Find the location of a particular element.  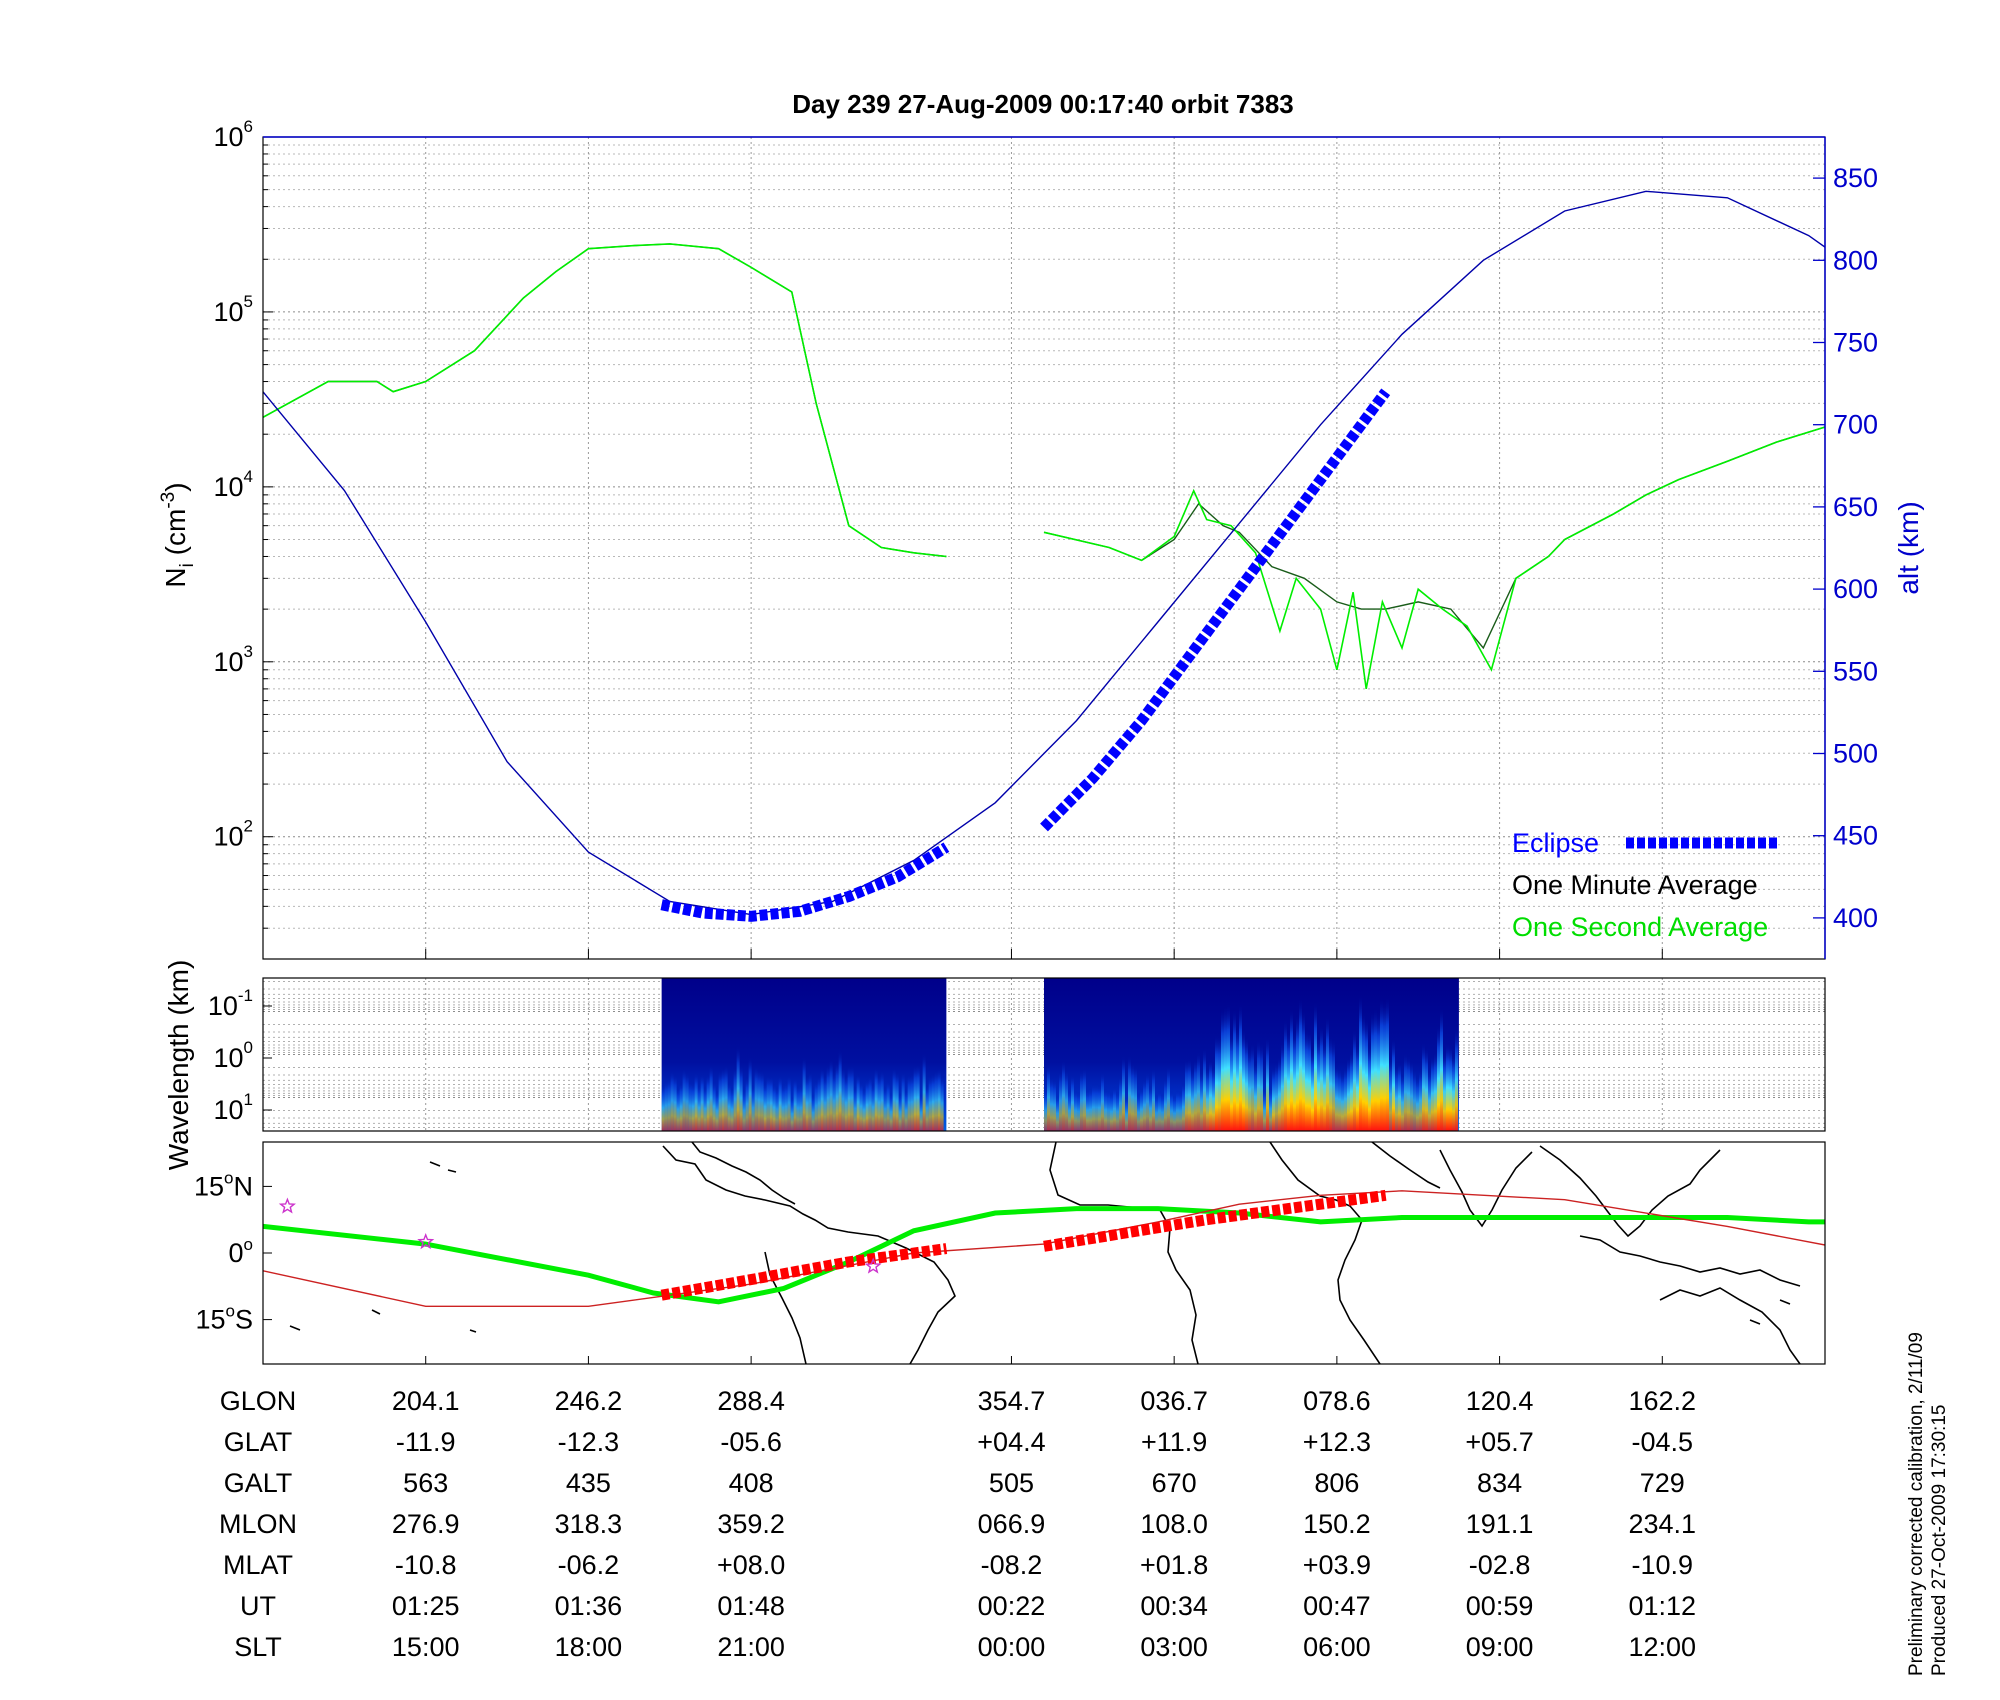

table-cell: -10.8 is located at coordinates (426, 1565).